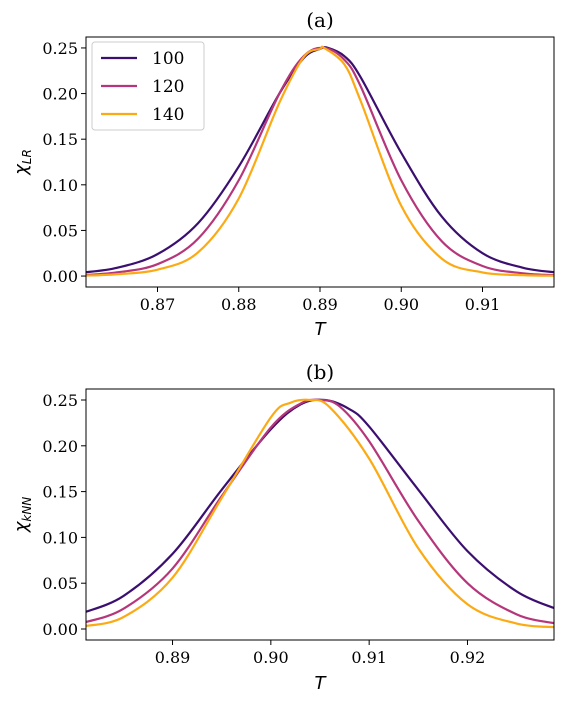 This screenshot has height=703, width=563. What do you see at coordinates (158, 304) in the screenshot?
I see `x-tick-label: 0.87` at bounding box center [158, 304].